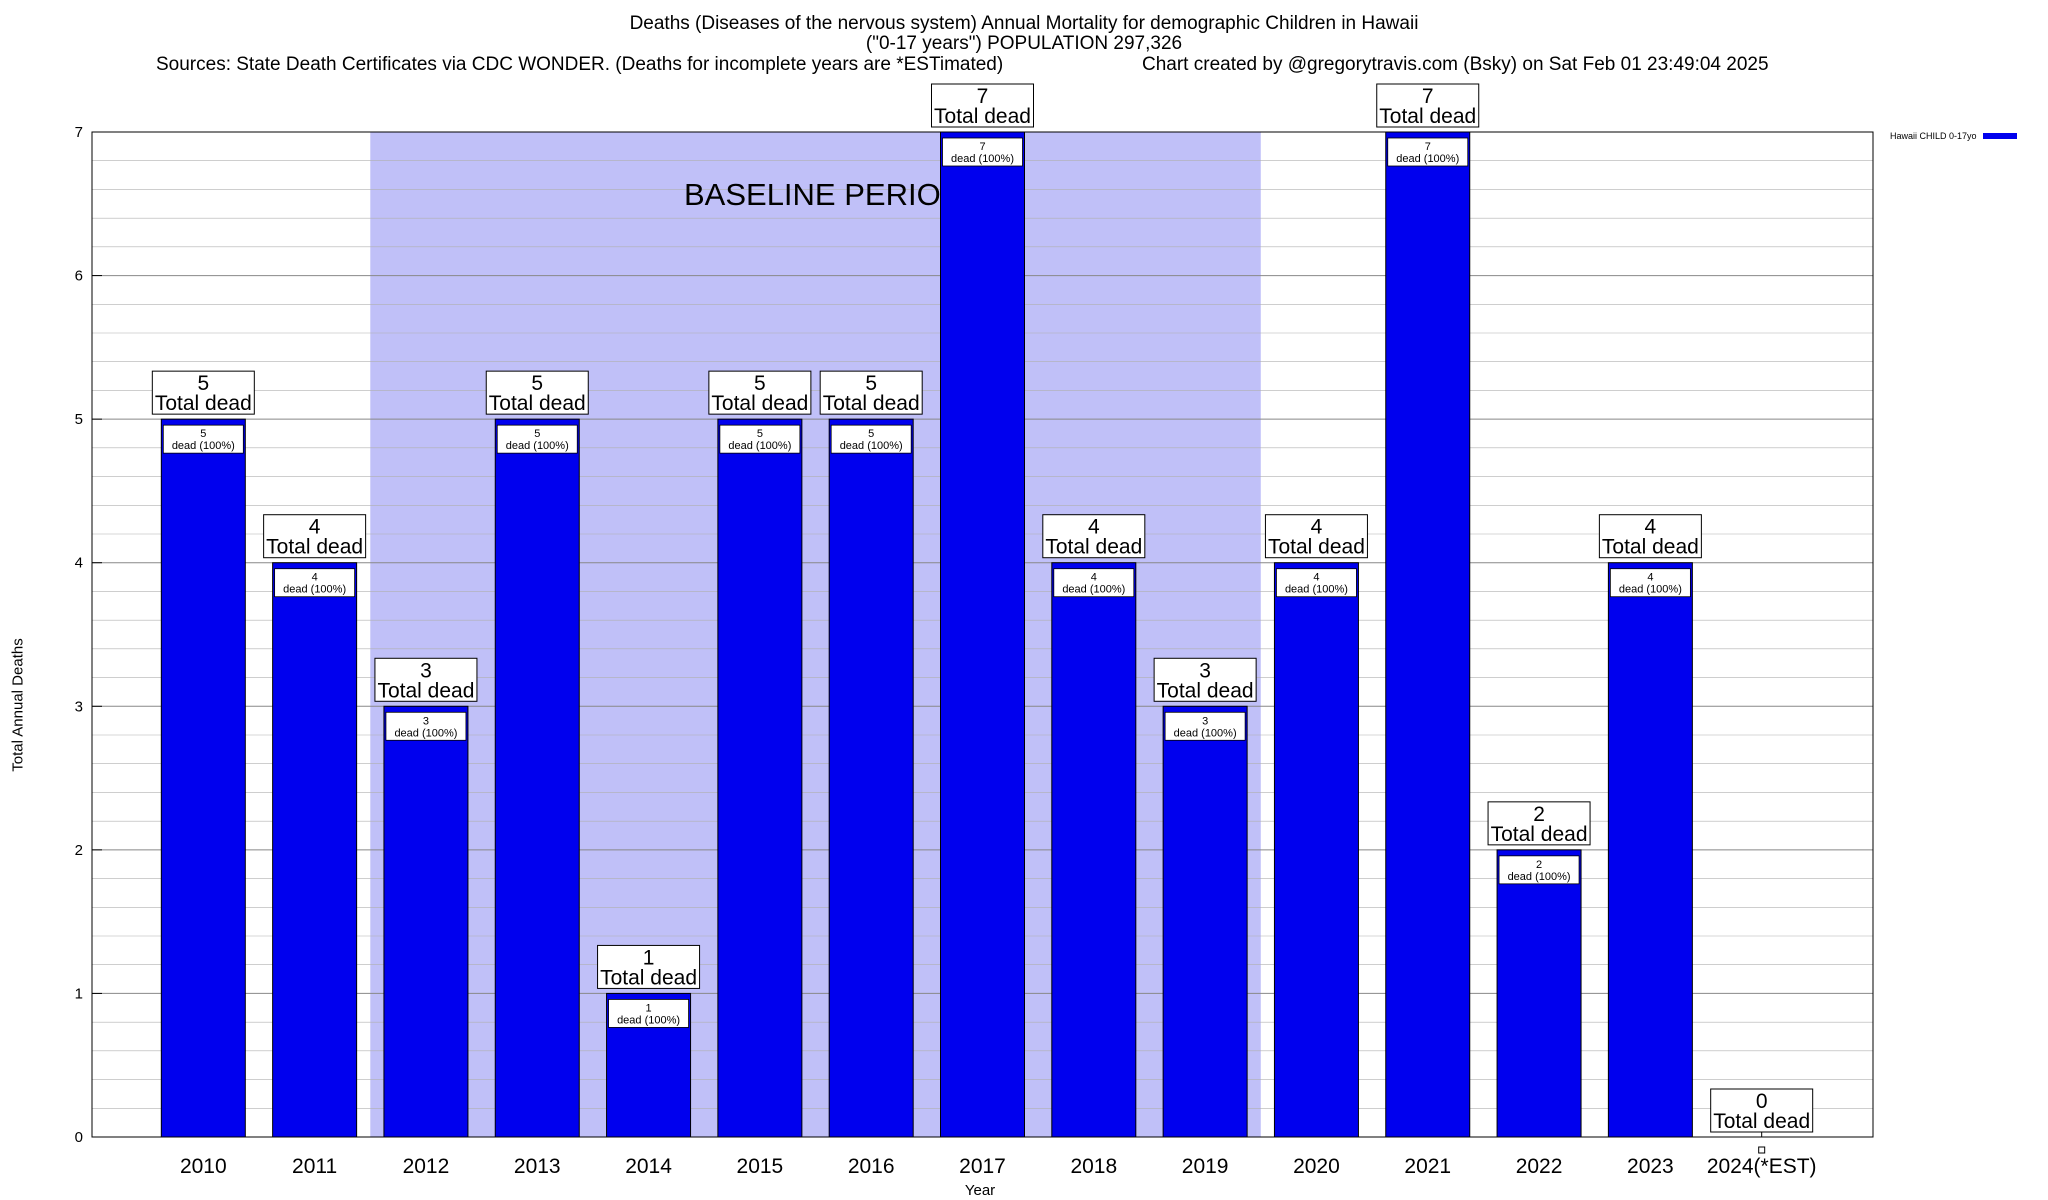 The height and width of the screenshot is (1200, 2048). Describe the element at coordinates (79, 993) in the screenshot. I see `y-tick-label: 1` at that location.